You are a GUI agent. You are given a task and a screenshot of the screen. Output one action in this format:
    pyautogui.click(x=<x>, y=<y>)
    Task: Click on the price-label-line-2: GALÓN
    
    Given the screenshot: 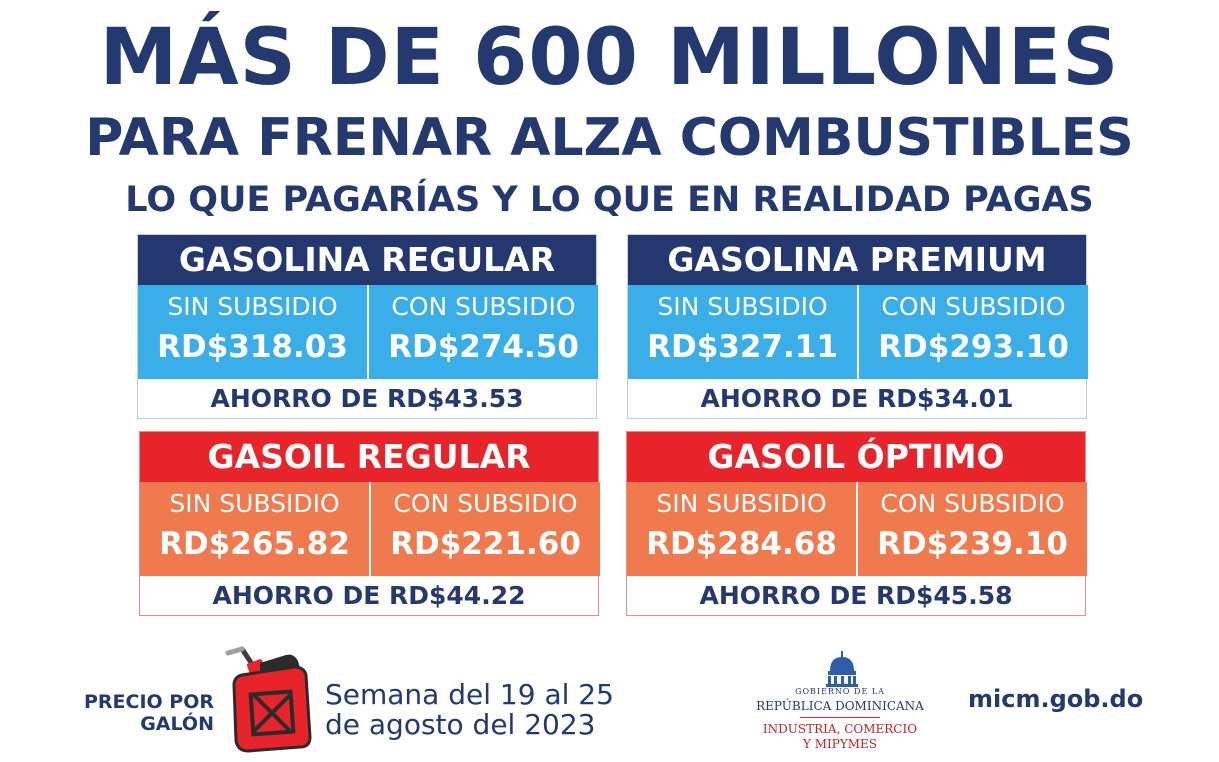 What is the action you would take?
    pyautogui.click(x=177, y=724)
    